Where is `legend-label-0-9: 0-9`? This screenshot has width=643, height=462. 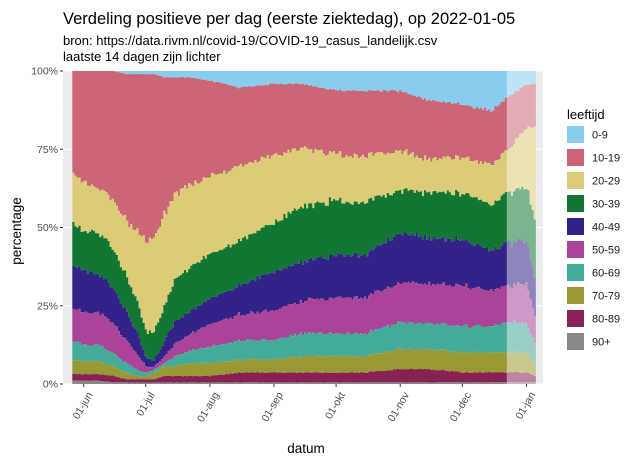
legend-label-0-9: 0-9 is located at coordinates (600, 136).